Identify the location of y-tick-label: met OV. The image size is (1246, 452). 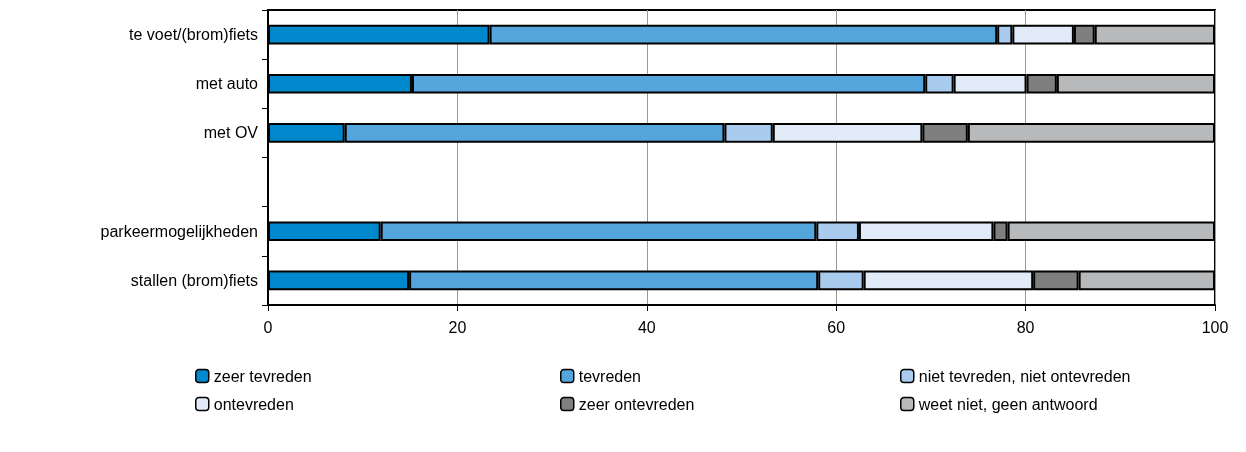
(231, 133).